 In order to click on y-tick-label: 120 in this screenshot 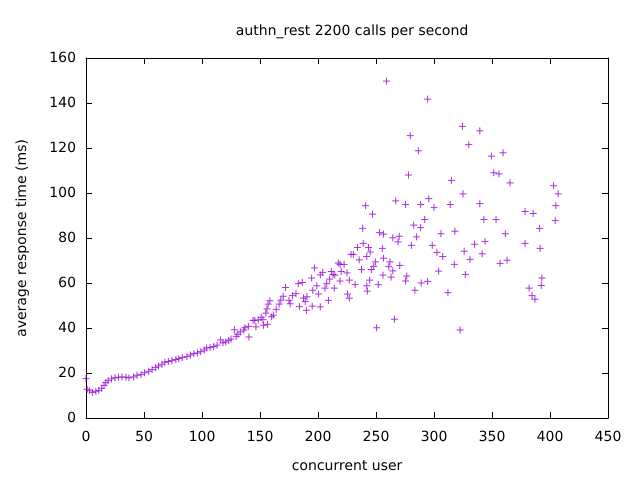, I will do `click(62, 148)`.